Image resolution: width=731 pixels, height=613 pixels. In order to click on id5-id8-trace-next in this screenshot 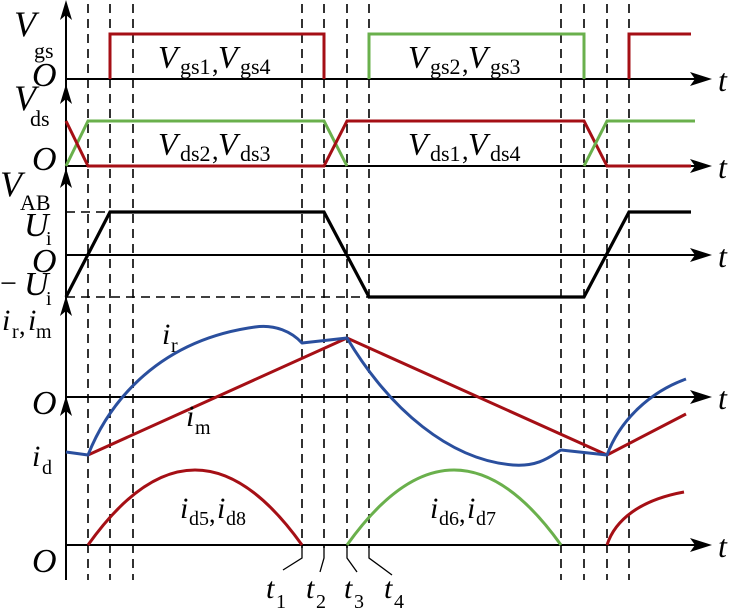, I will do `click(645, 518)`.